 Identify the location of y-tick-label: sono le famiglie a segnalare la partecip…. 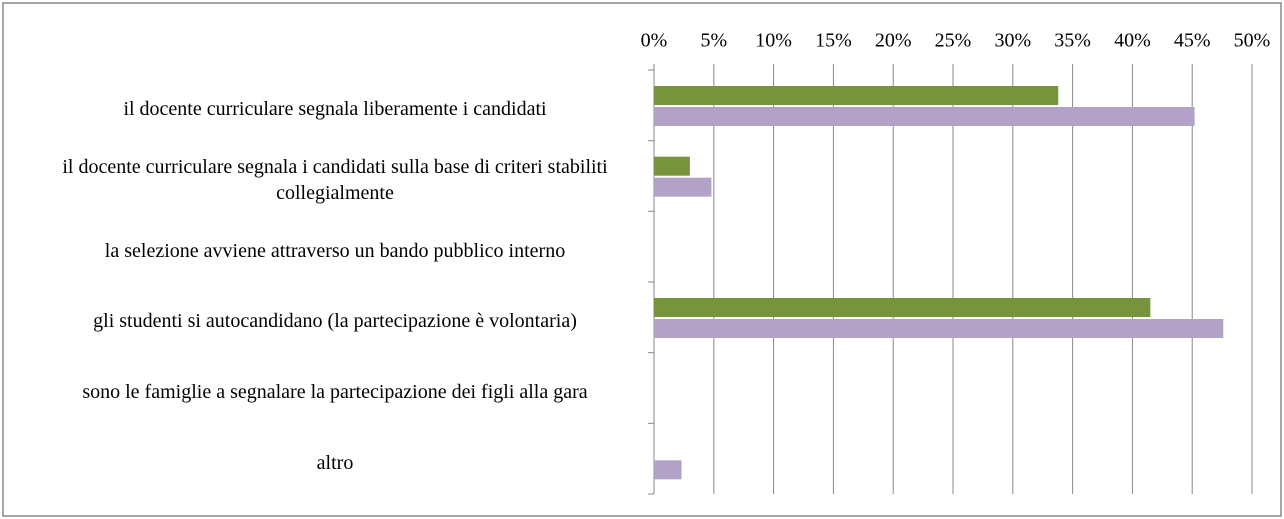
(335, 391).